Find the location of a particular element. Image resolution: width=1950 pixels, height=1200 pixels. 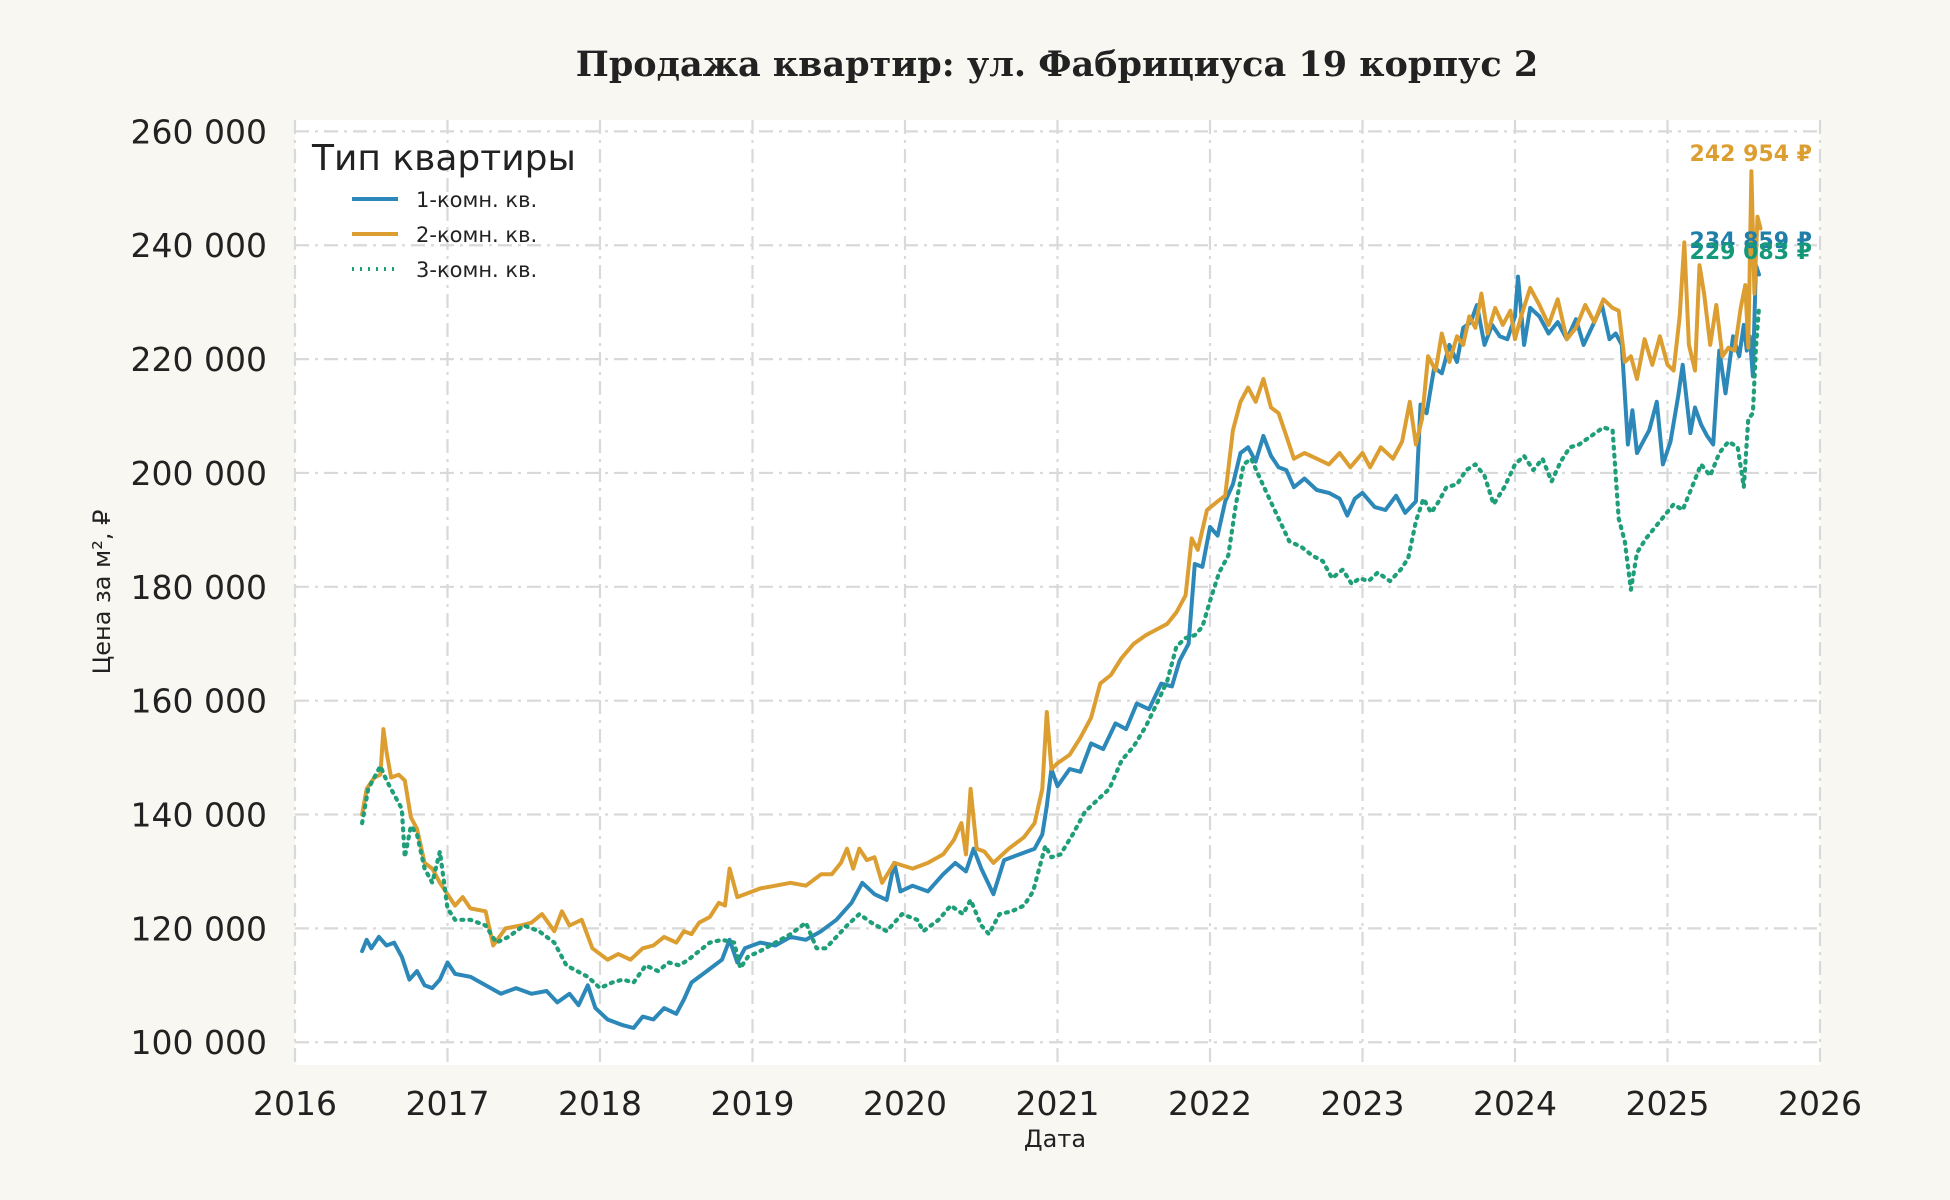

x-tick-label: 2025 is located at coordinates (1668, 1103).